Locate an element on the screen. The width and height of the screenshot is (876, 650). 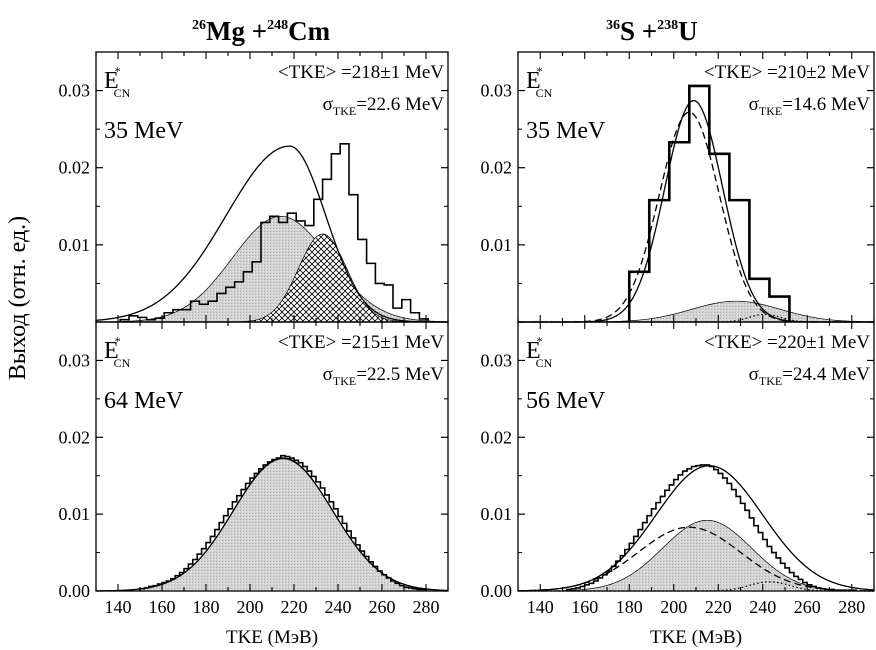
col2-title: 36S +238U is located at coordinates (652, 31).